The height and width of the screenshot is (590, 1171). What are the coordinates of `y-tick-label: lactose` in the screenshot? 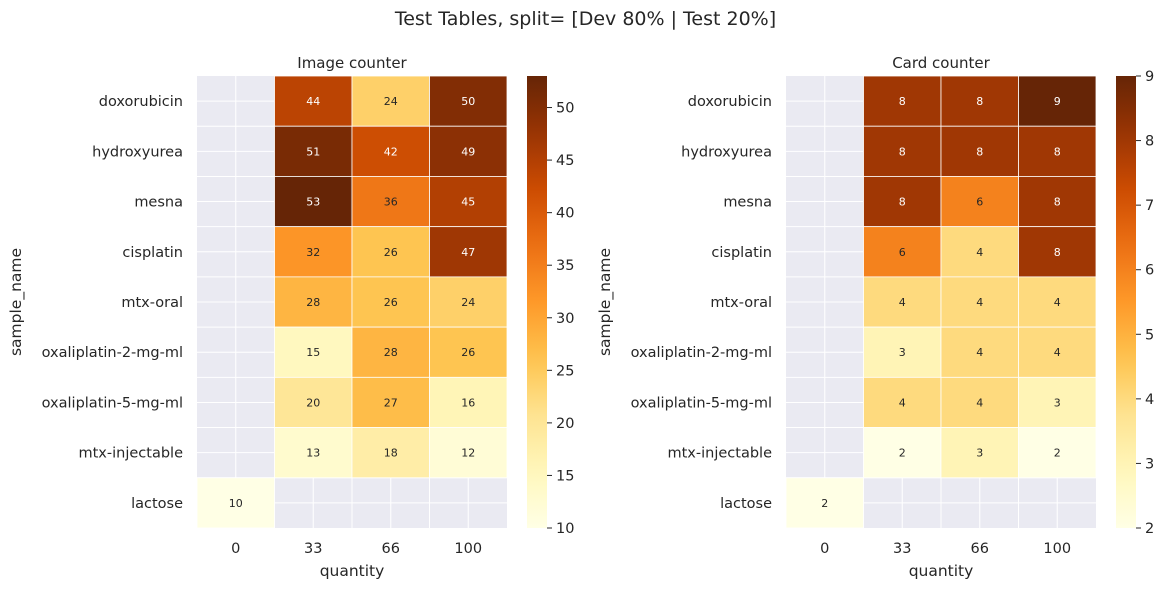 It's located at (157, 504).